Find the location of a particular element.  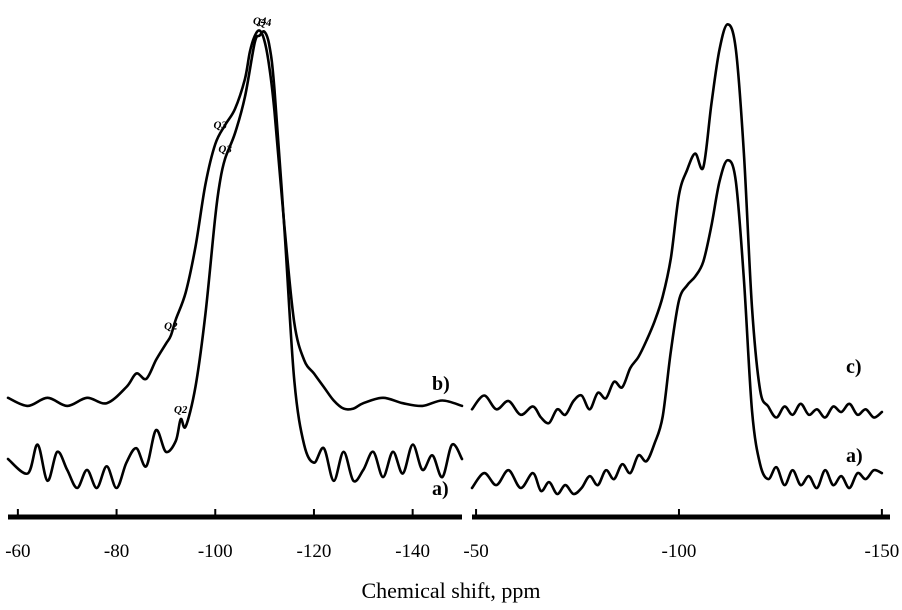

x-tick-label: -120 is located at coordinates (314, 551).